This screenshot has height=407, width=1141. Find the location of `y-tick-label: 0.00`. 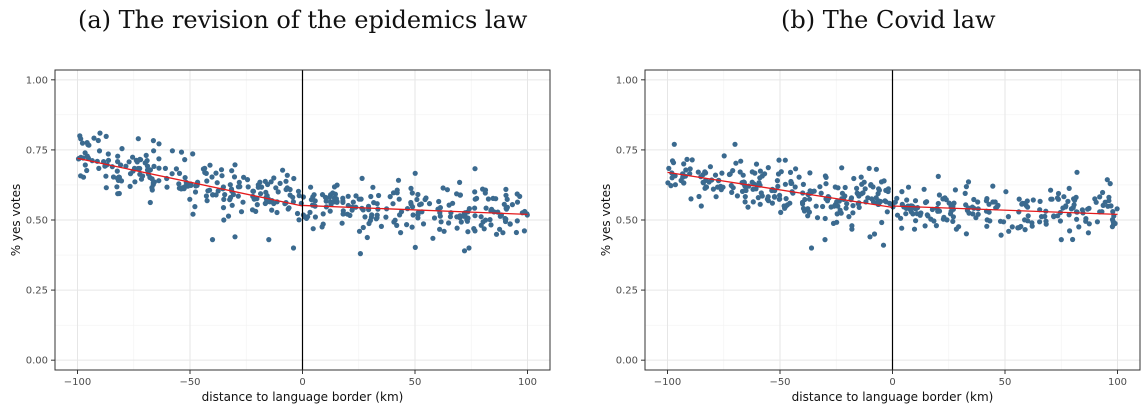

y-tick-label: 0.00 is located at coordinates (37, 361).